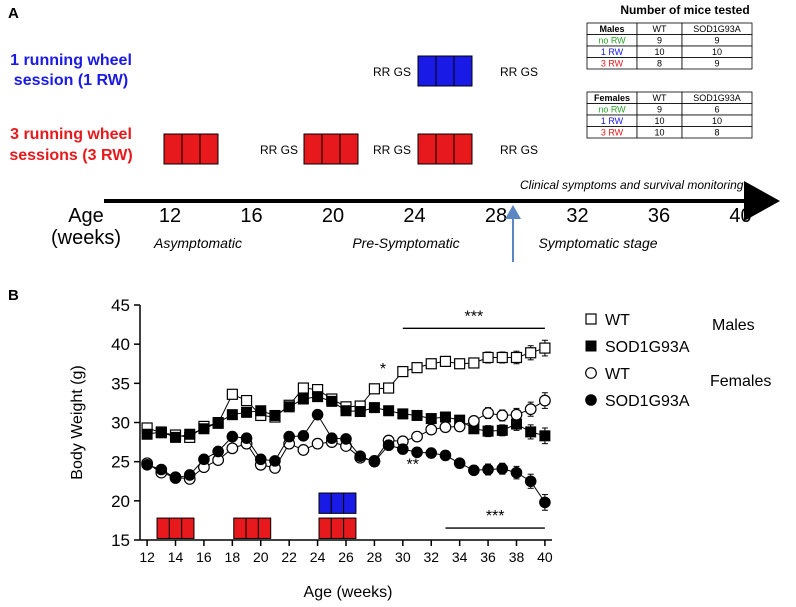 The width and height of the screenshot is (796, 607). Describe the element at coordinates (120, 383) in the screenshot. I see `y-tick-label: 35` at that location.